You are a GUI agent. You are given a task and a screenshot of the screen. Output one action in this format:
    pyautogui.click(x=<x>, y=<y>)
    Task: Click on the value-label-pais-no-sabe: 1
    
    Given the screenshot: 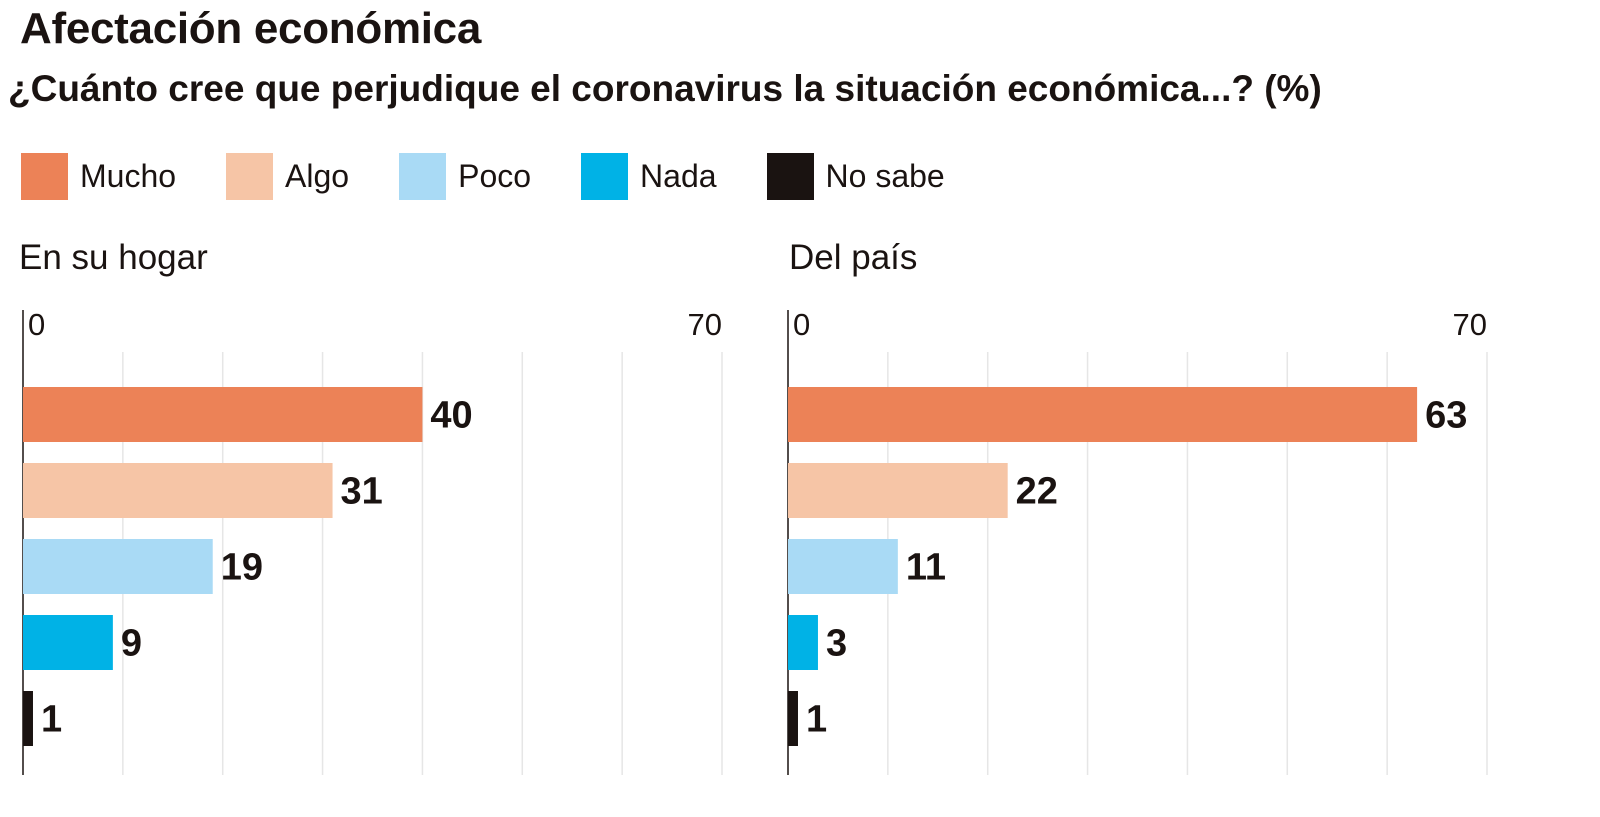 What is the action you would take?
    pyautogui.click(x=816, y=720)
    